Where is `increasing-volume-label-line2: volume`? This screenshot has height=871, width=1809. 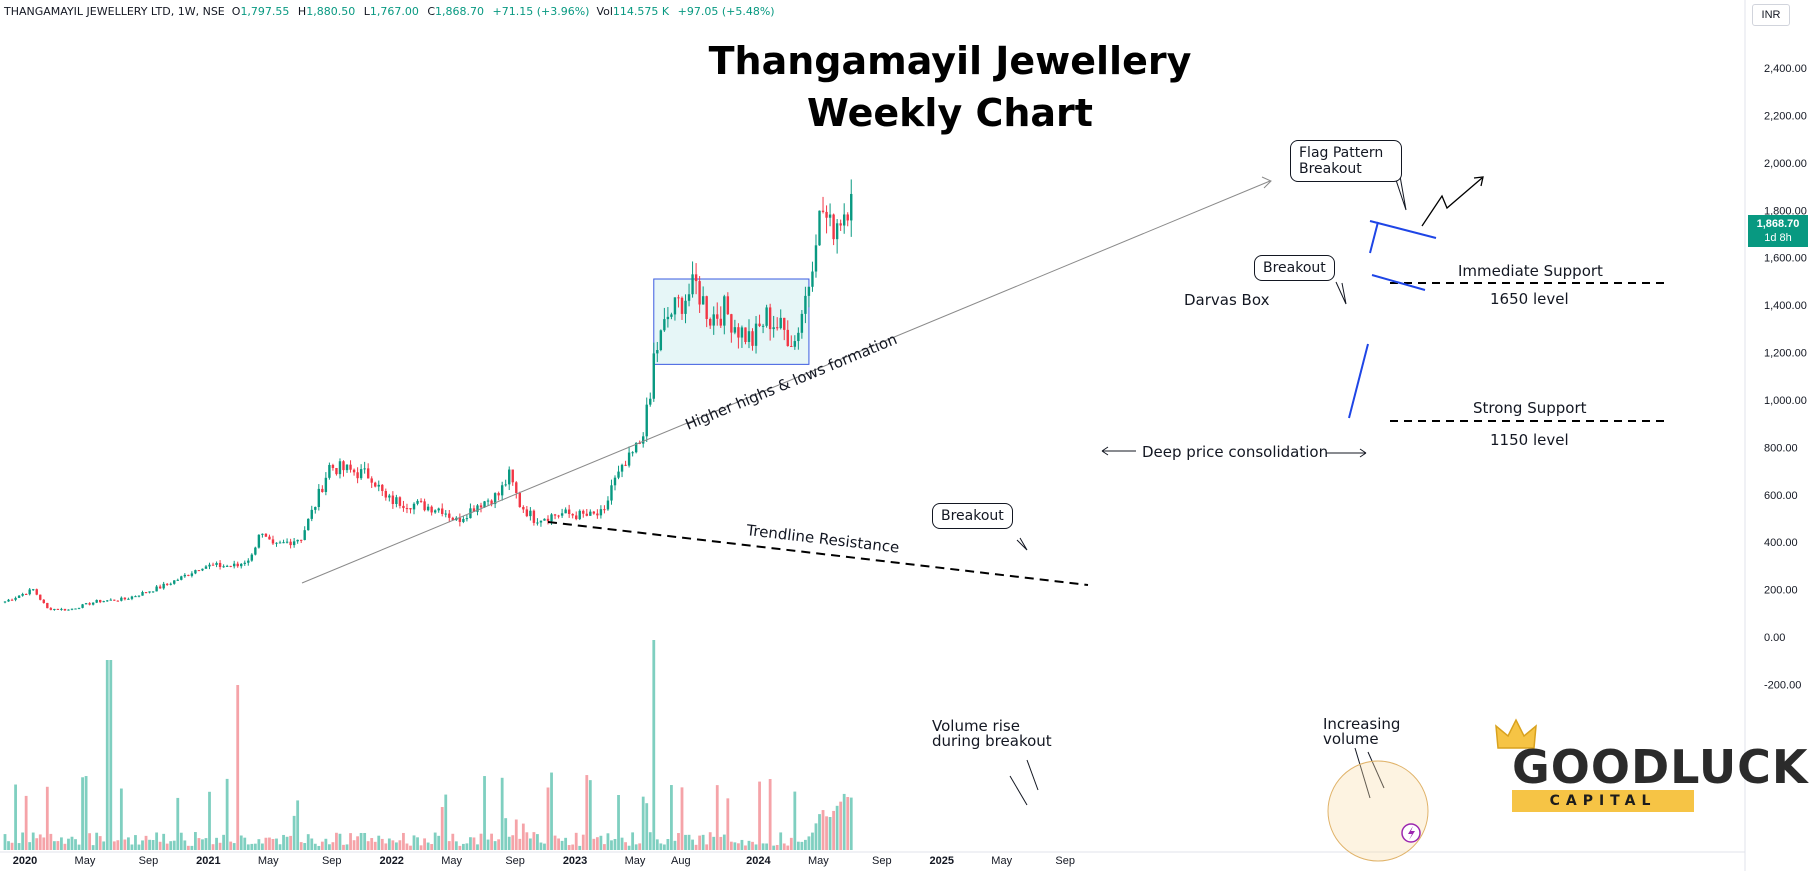
increasing-volume-label-line2: volume is located at coordinates (1351, 739).